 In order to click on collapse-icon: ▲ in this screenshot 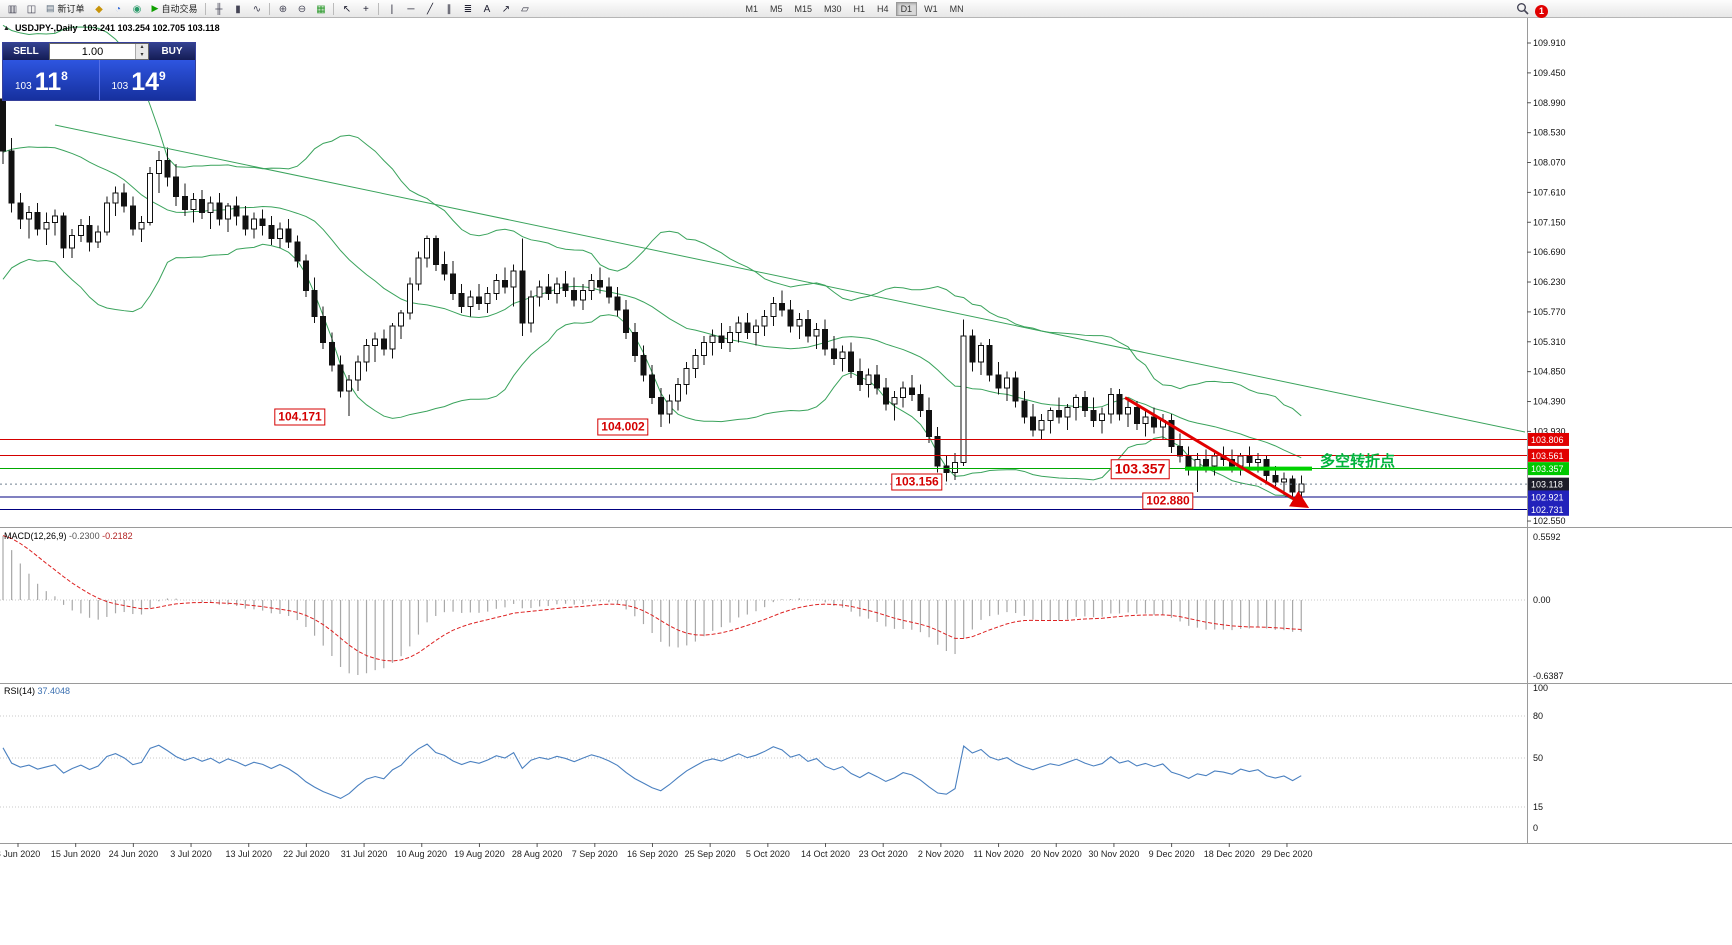, I will do `click(6, 28)`.